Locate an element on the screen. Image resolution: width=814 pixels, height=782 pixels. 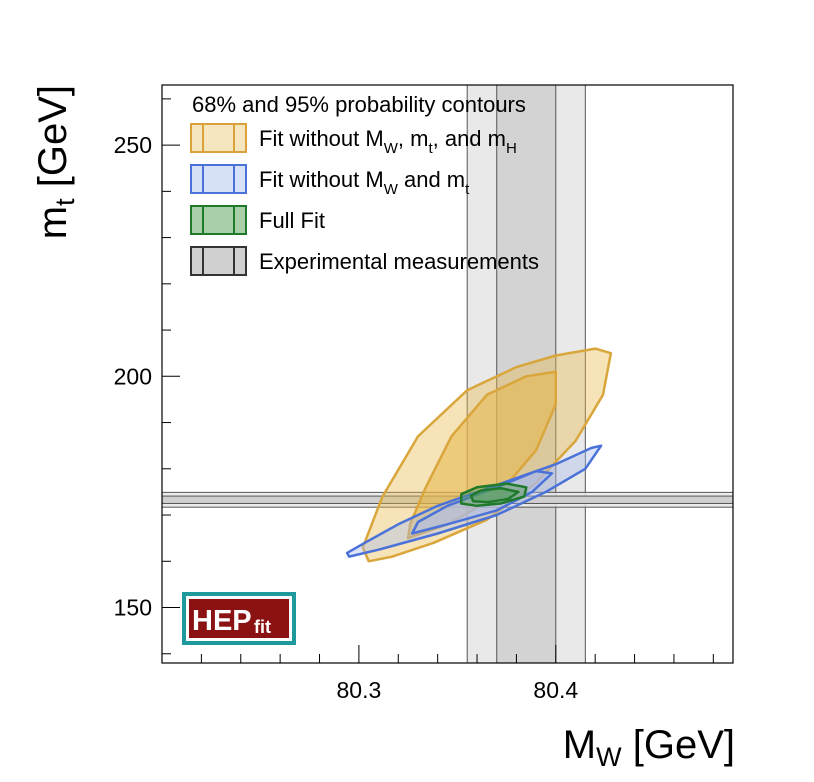
hepfit-logo: HEP fit is located at coordinates (239, 618).